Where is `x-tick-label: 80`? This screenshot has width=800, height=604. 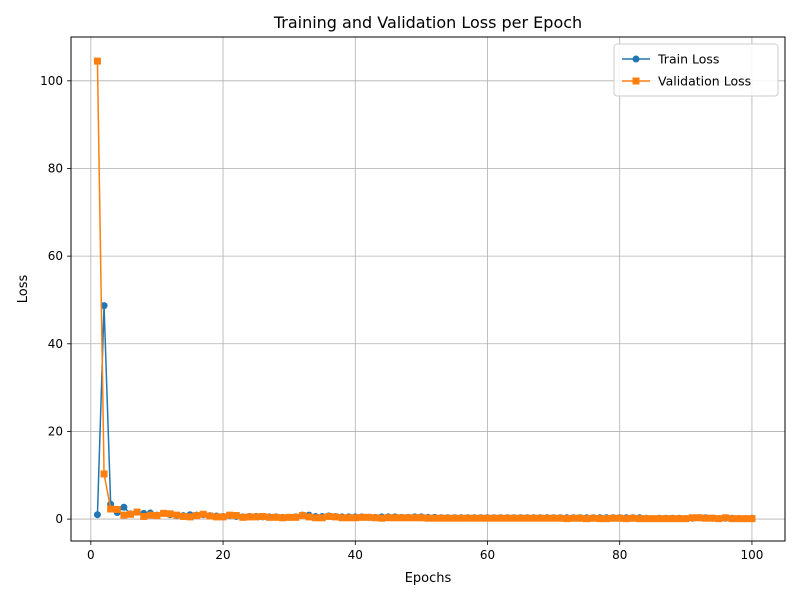 x-tick-label: 80 is located at coordinates (619, 555).